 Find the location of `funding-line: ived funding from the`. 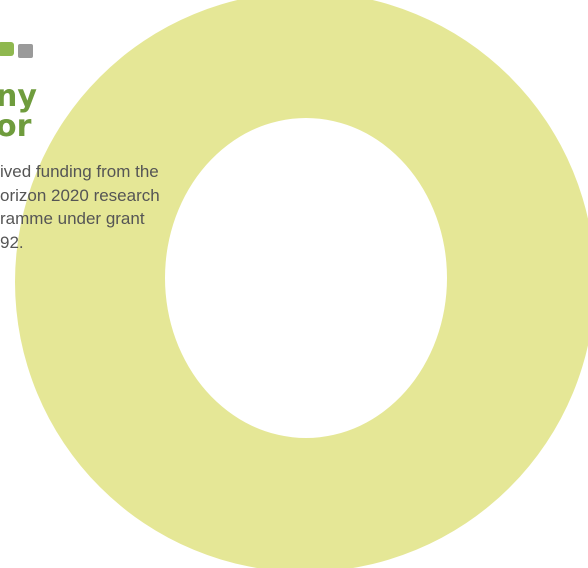

funding-line: ived funding from the is located at coordinates (79, 171).